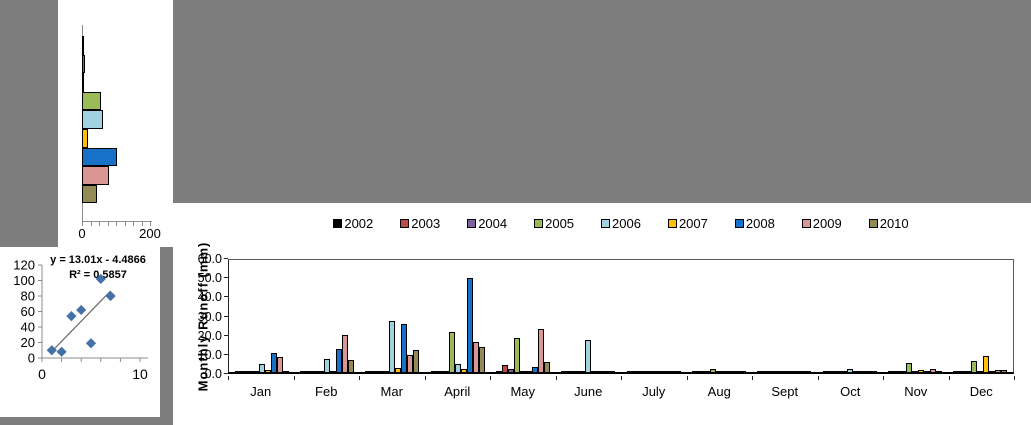 This screenshot has width=1031, height=425. What do you see at coordinates (861, 371) in the screenshot?
I see `bar-2008-Oct` at bounding box center [861, 371].